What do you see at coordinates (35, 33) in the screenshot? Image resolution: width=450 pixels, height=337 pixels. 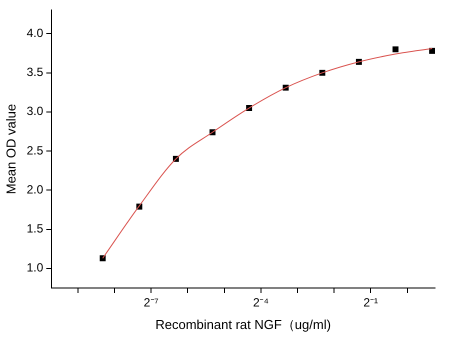 I see `y-tick-label: 4.0` at bounding box center [35, 33].